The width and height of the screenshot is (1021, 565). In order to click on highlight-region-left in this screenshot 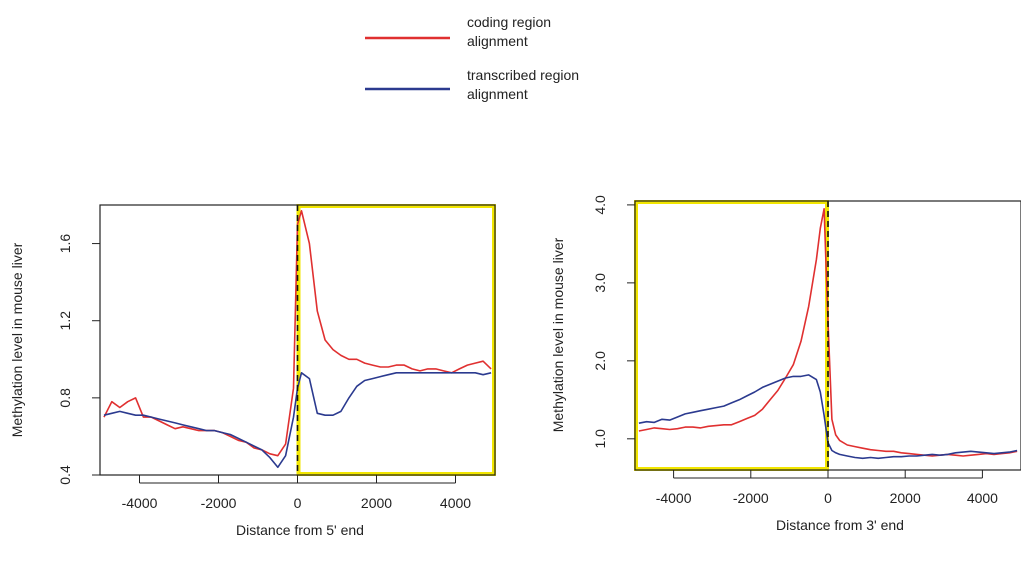, I will do `click(396, 340)`.